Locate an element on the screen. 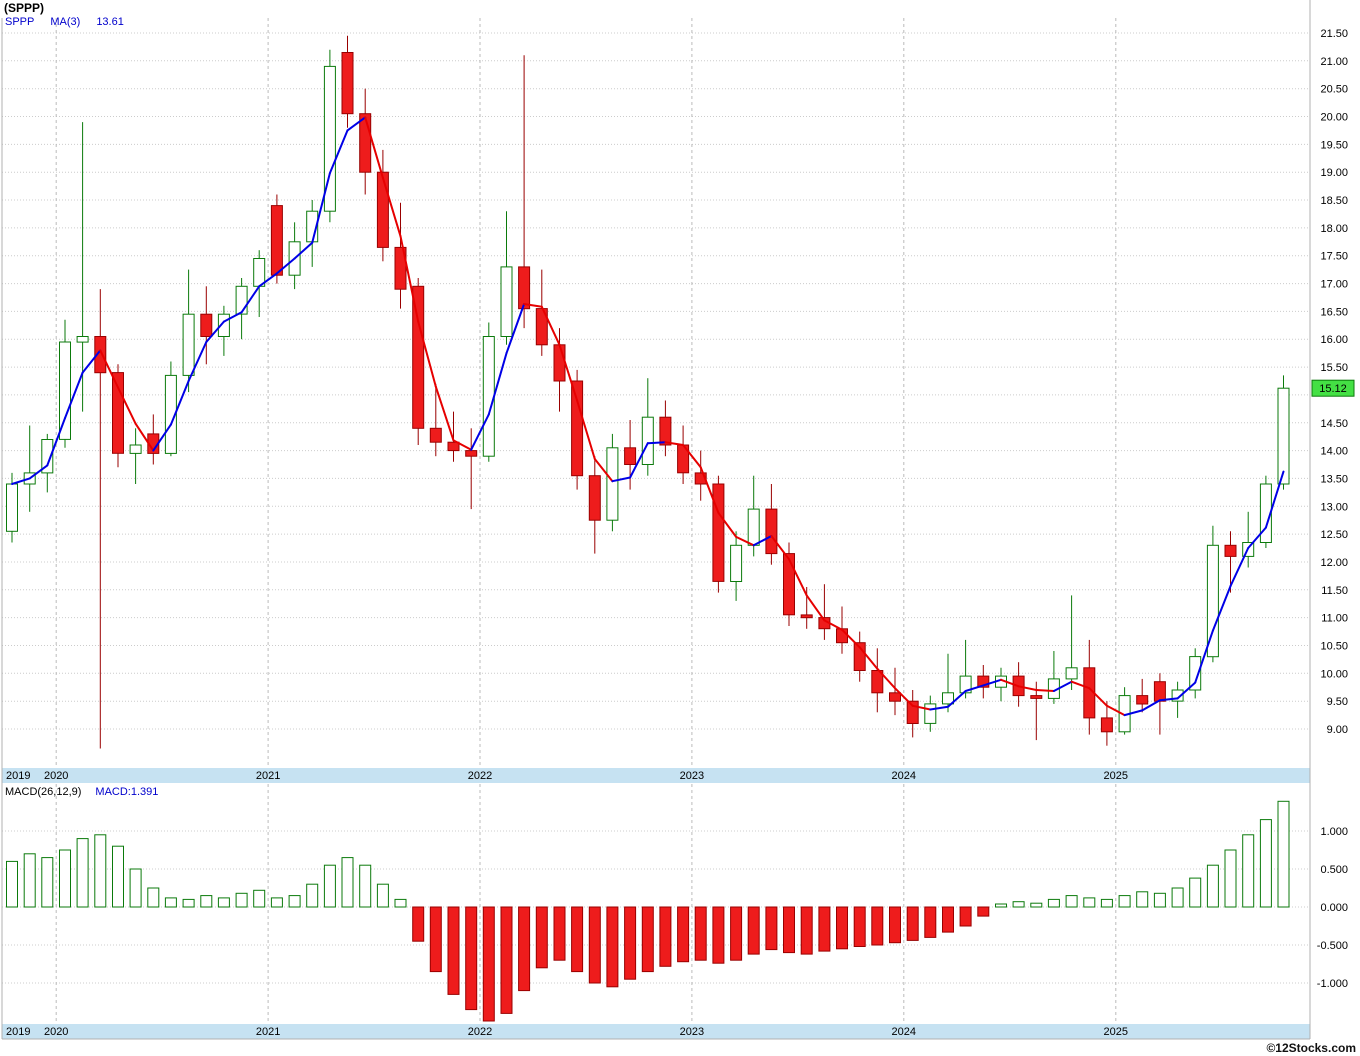  year-label: 2025 is located at coordinates (1116, 776).